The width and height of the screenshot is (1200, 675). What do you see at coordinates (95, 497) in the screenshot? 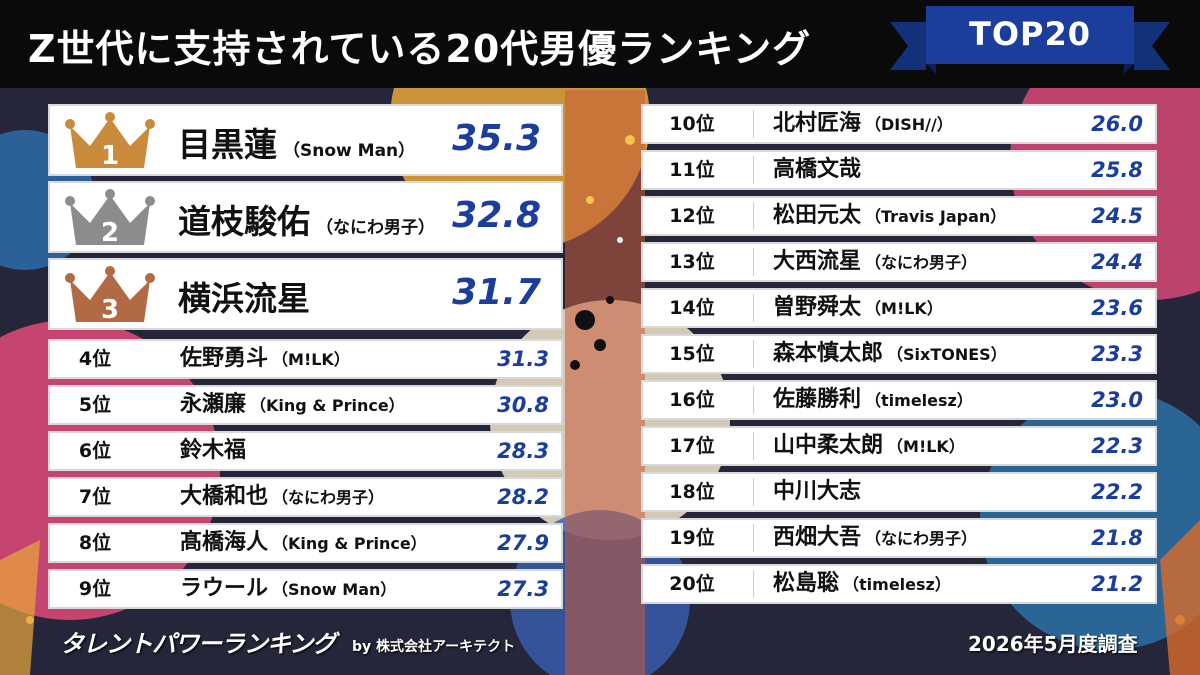
I see `rank-label: 7位` at bounding box center [95, 497].